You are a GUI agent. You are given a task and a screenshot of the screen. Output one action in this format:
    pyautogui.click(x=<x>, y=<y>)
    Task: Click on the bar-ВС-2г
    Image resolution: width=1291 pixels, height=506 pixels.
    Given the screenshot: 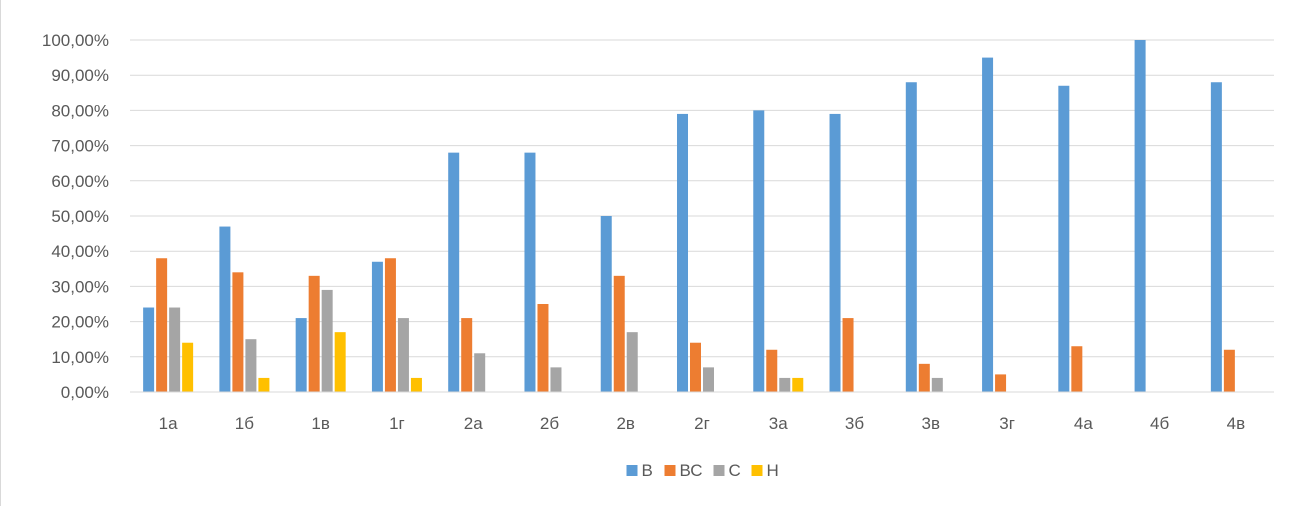 What is the action you would take?
    pyautogui.click(x=695, y=367)
    